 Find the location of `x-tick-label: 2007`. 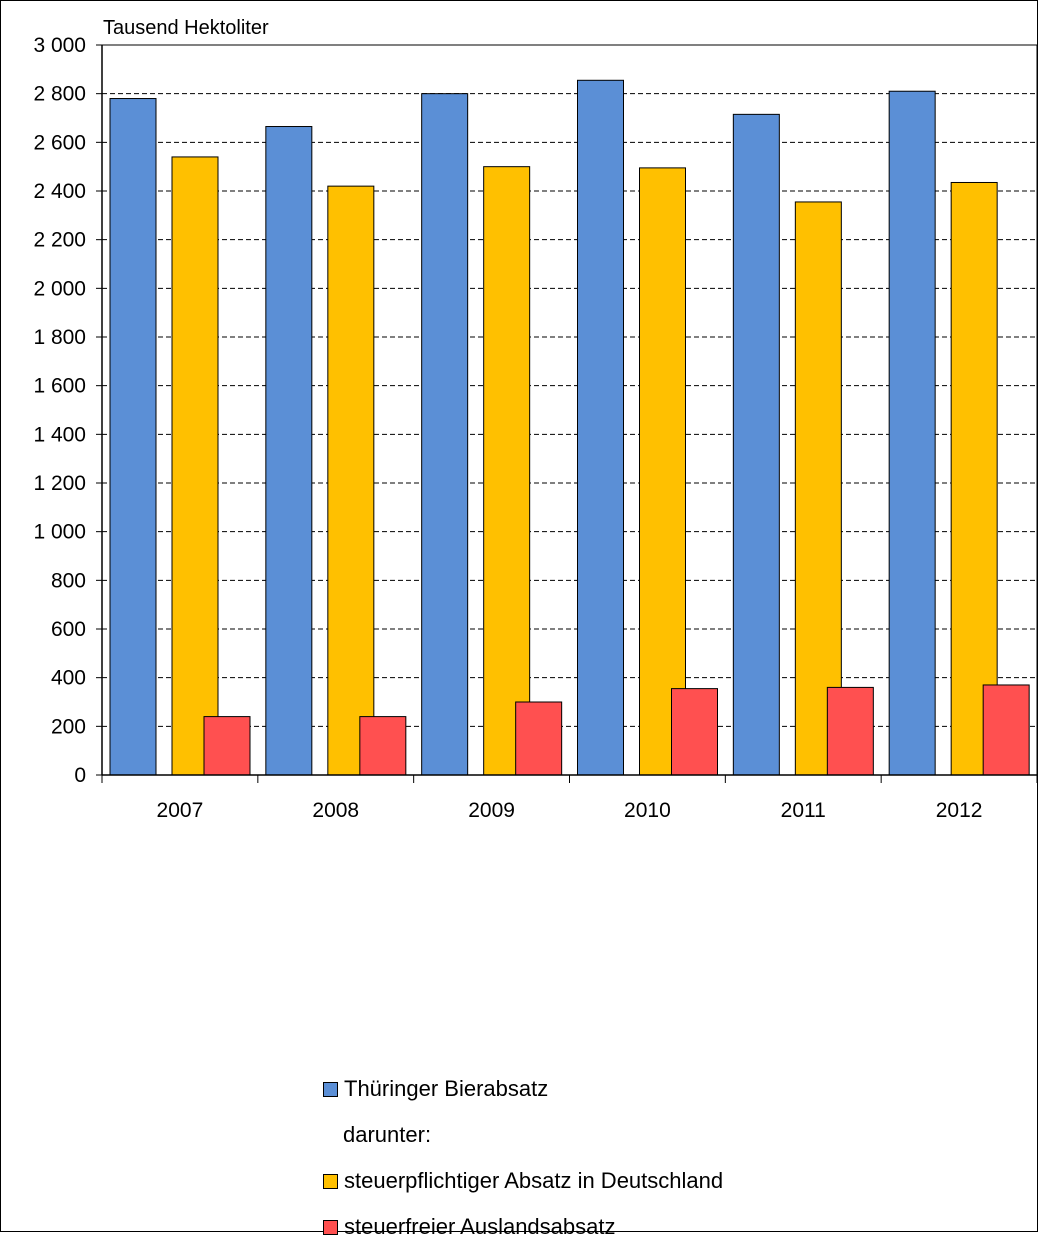

x-tick-label: 2007 is located at coordinates (180, 810).